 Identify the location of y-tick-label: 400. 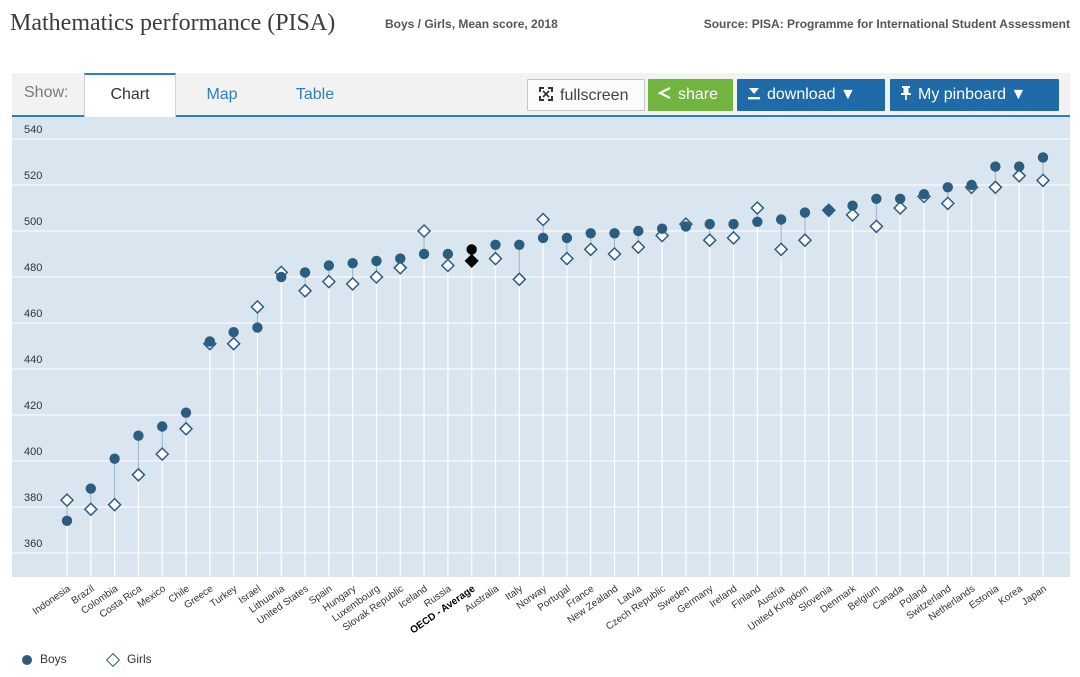
(33, 452).